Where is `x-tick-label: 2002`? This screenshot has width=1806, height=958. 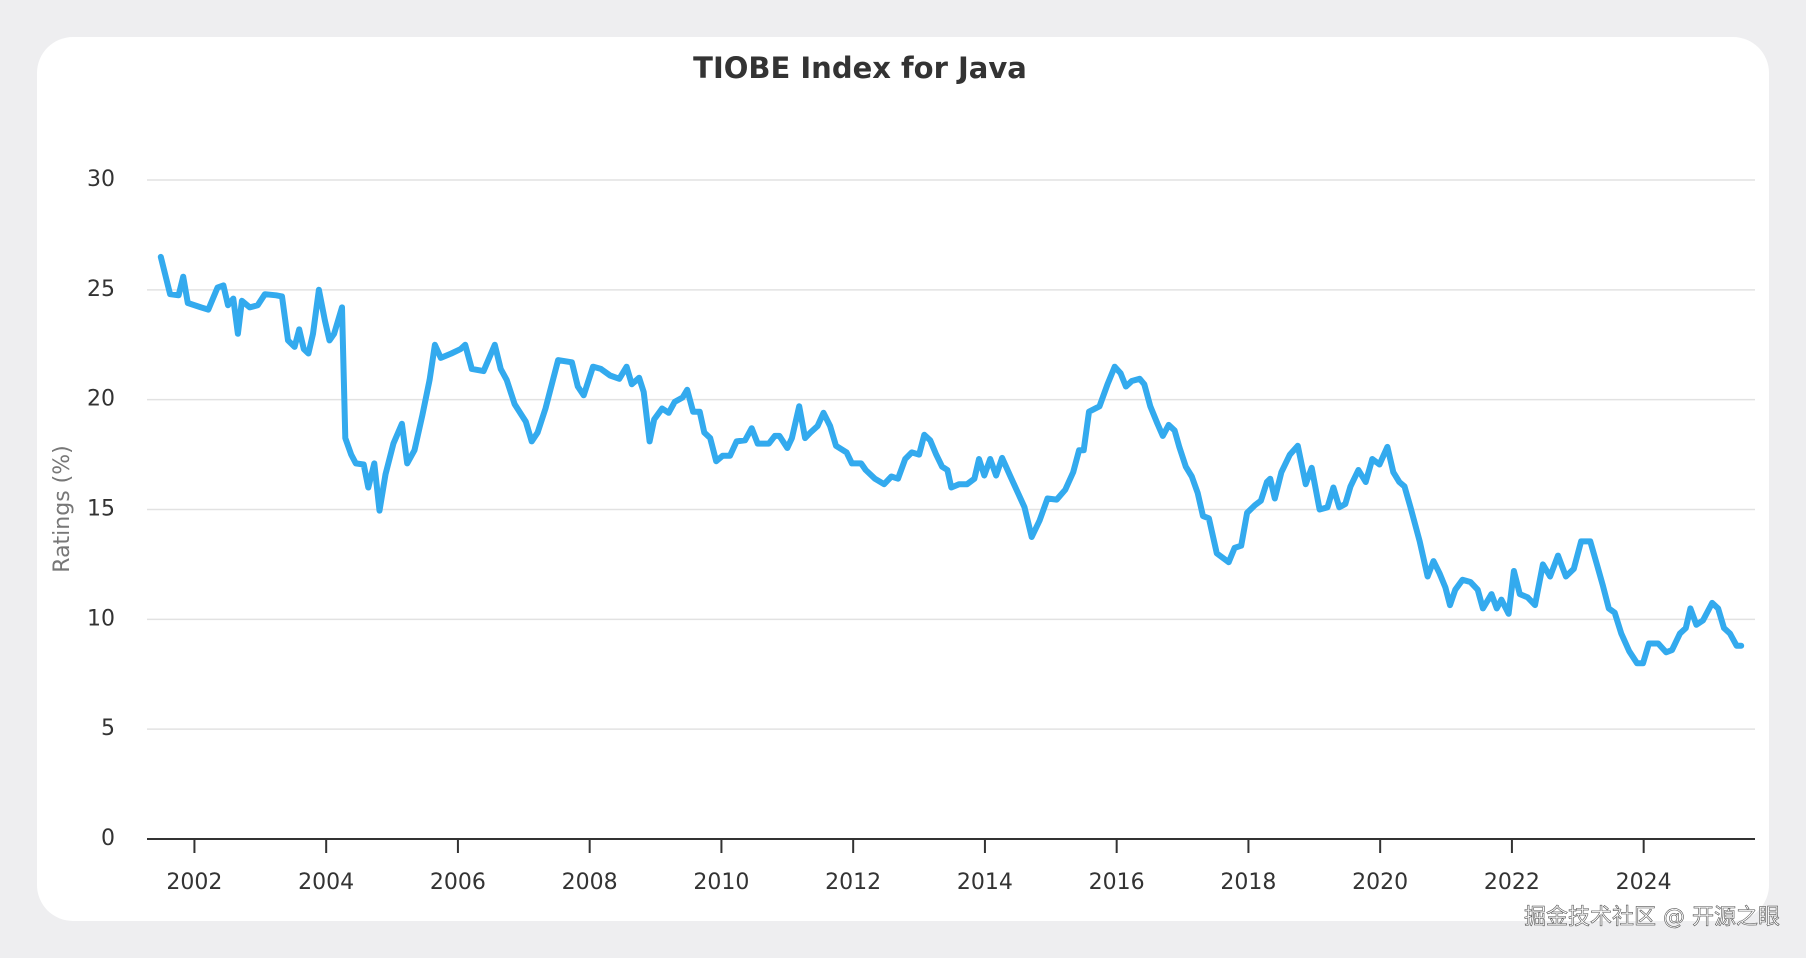 x-tick-label: 2002 is located at coordinates (194, 882).